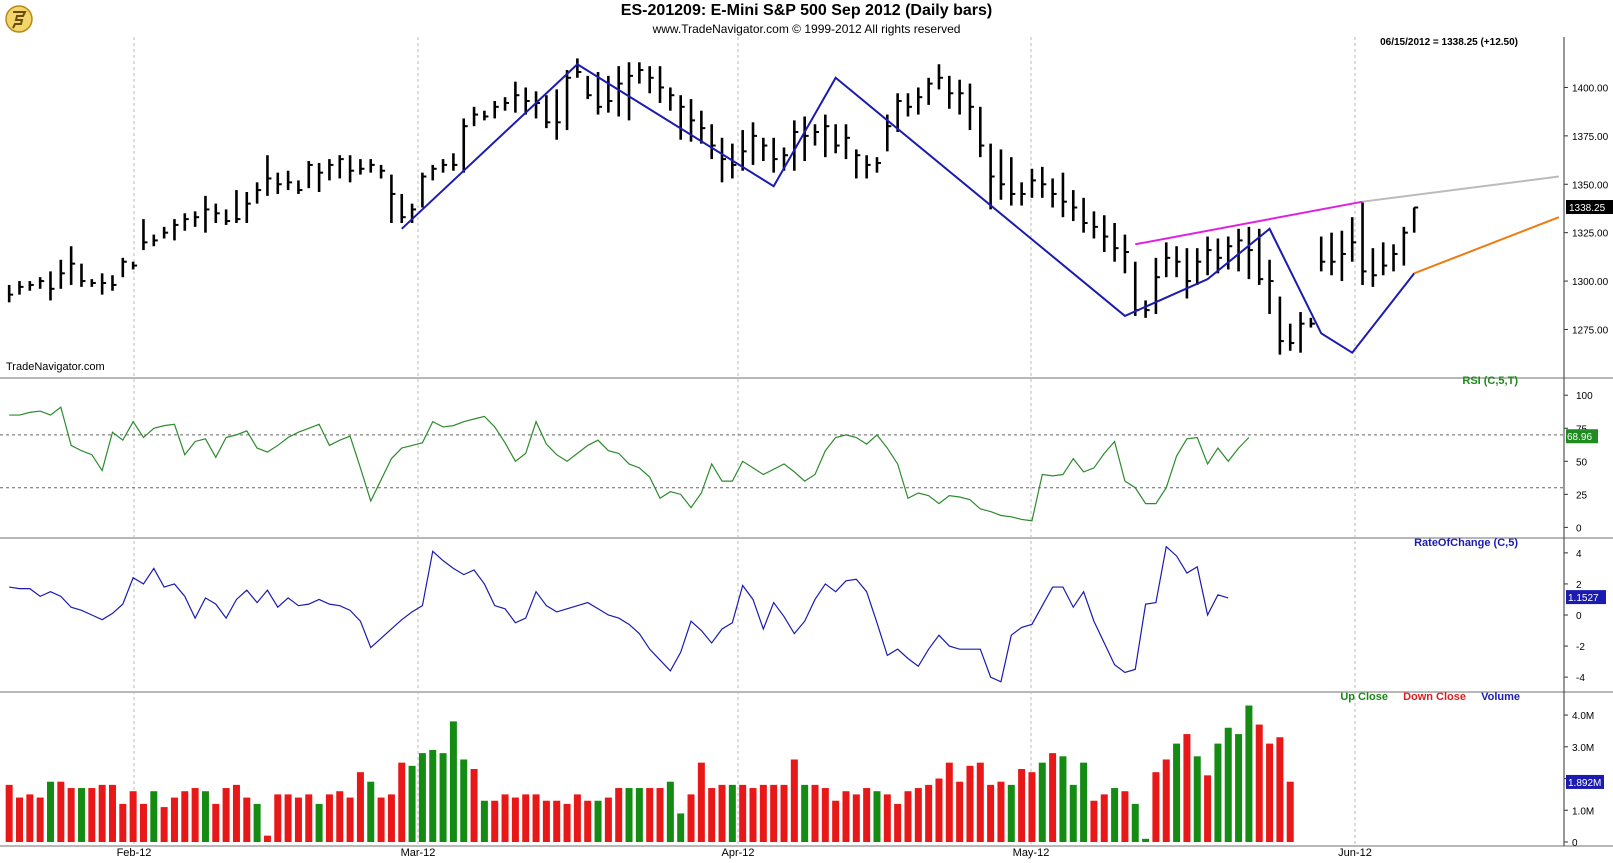 Image resolution: width=1613 pixels, height=863 pixels. I want to click on volume-y-tick-label: 4.0M, so click(1583, 716).